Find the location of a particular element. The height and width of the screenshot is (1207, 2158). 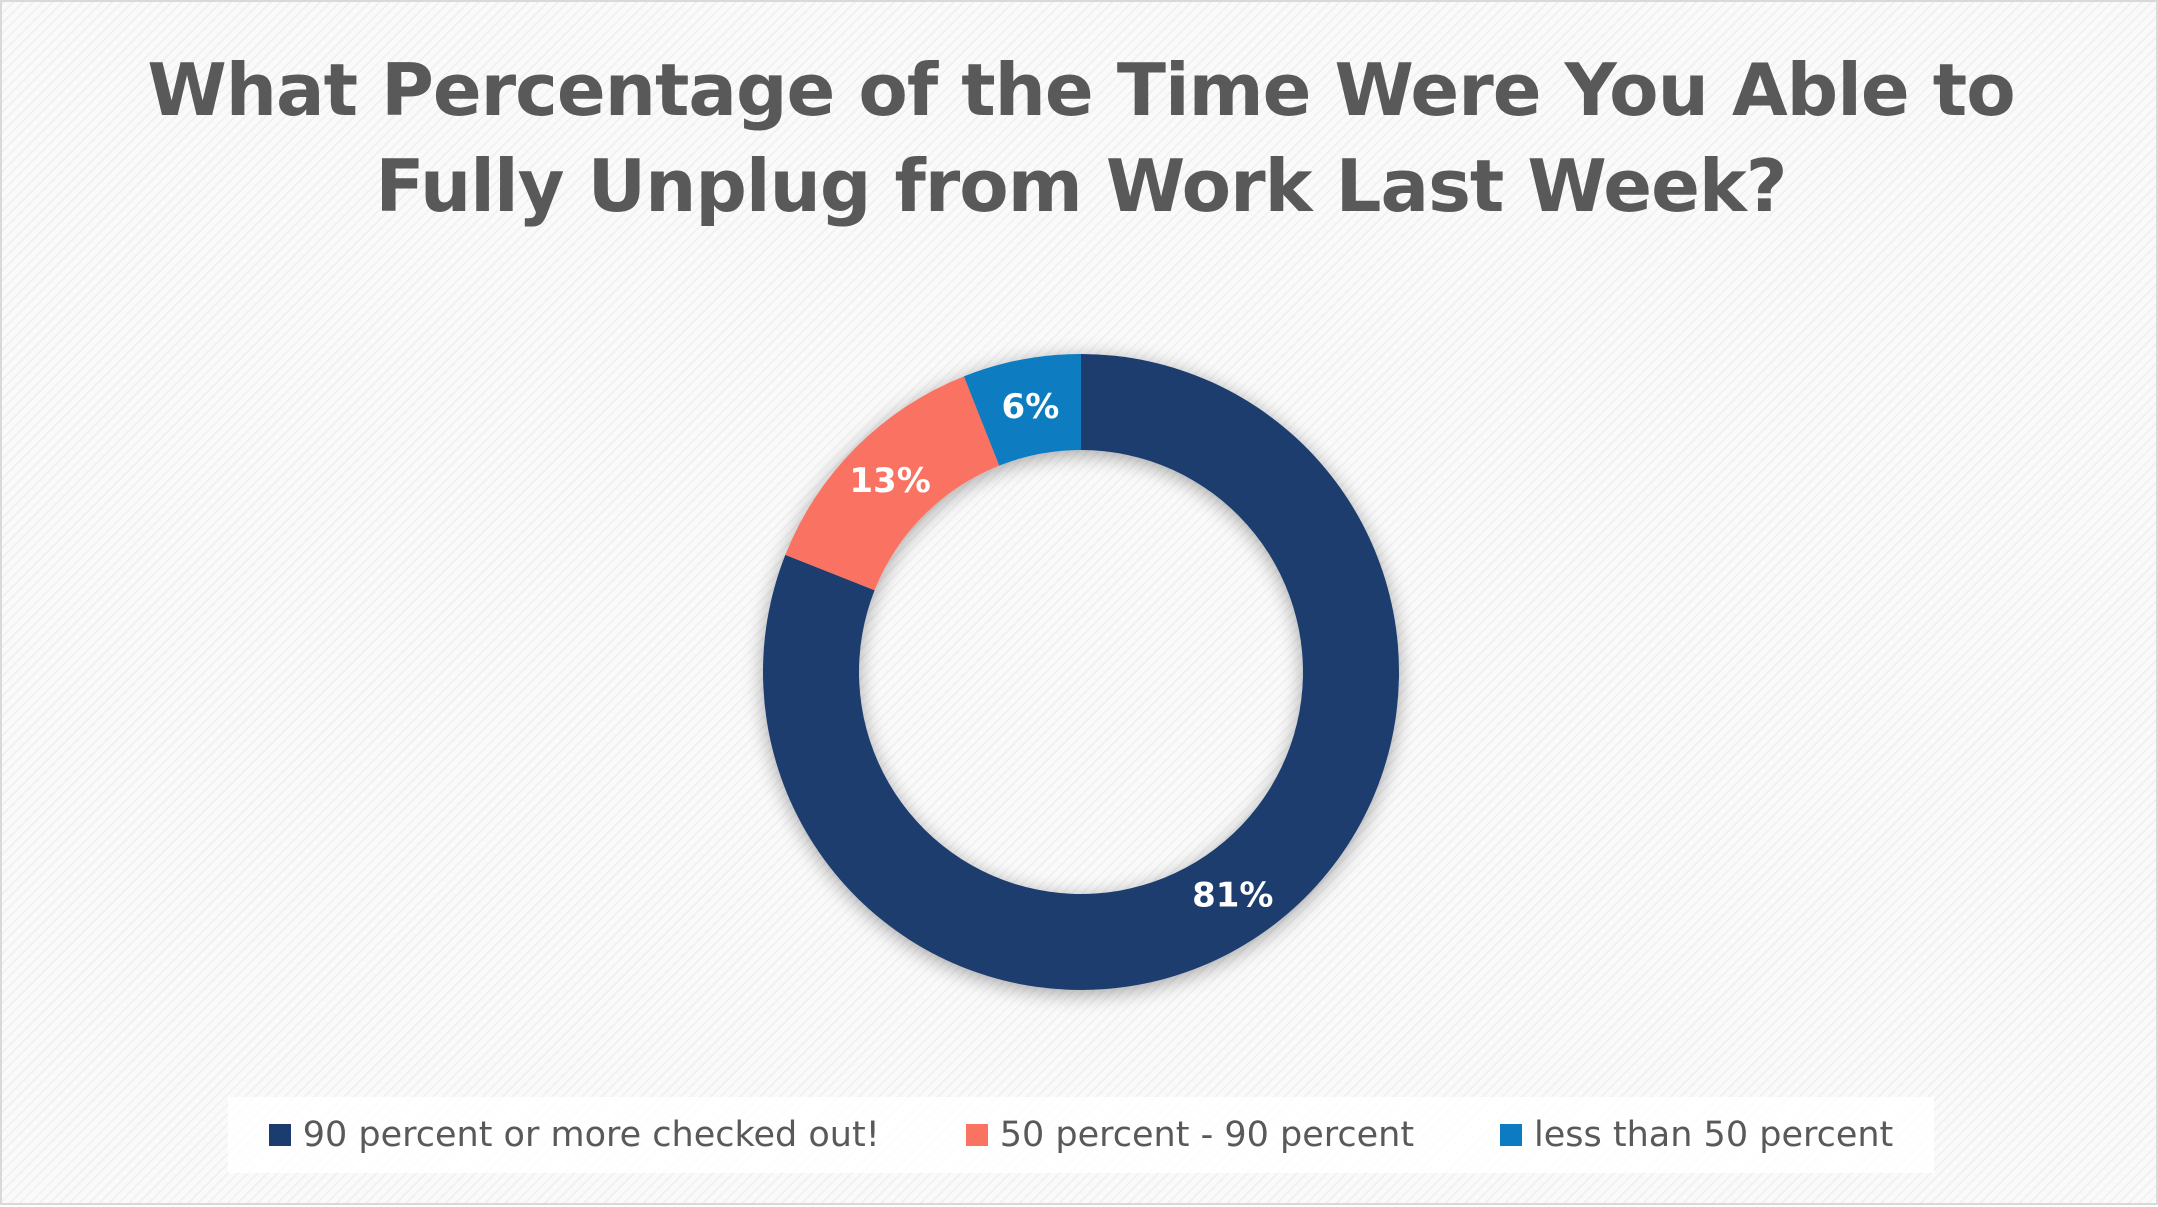

legend-item: less than 50 percent is located at coordinates (1696, 1135).